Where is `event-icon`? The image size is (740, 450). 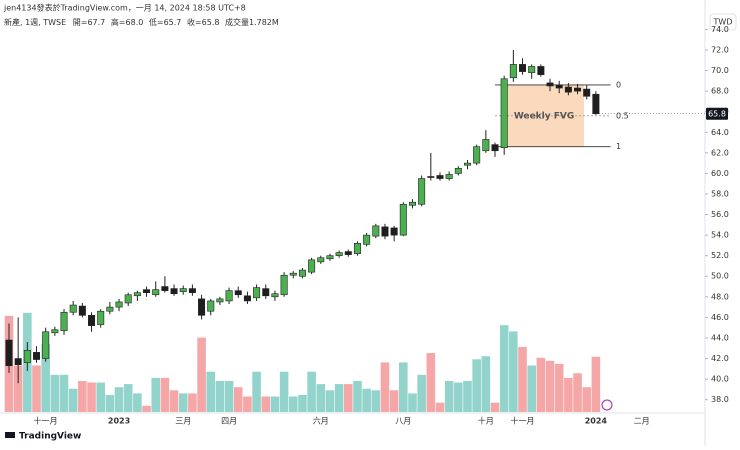 event-icon is located at coordinates (607, 405).